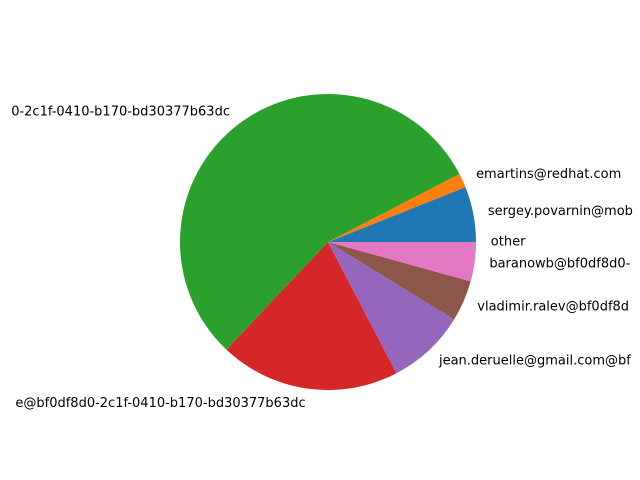 The height and width of the screenshot is (480, 640). What do you see at coordinates (402, 262) in the screenshot?
I see `pie-slice-baranowb-bf0df8d0` at bounding box center [402, 262].